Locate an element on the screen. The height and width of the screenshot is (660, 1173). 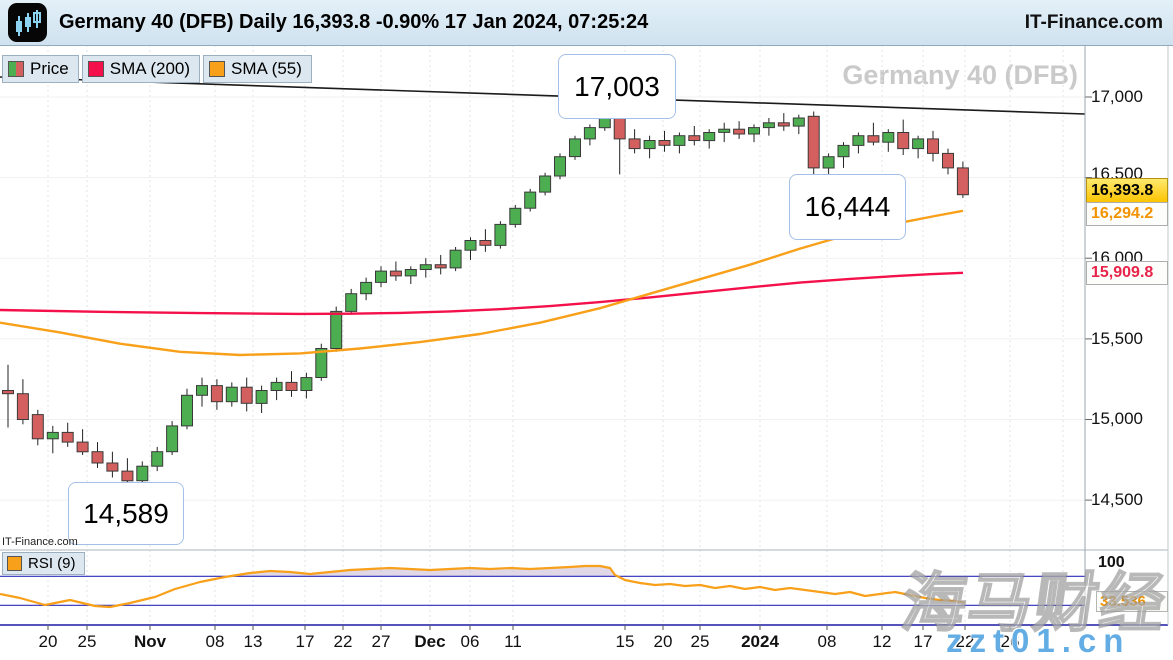
legend-price-label: Price is located at coordinates (49, 68).